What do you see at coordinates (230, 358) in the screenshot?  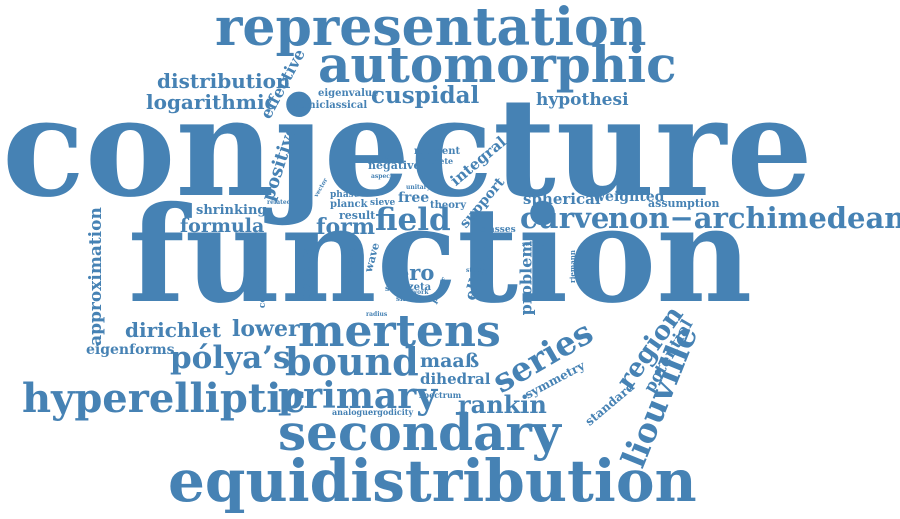 I see `word-polyas: pólya’s` at bounding box center [230, 358].